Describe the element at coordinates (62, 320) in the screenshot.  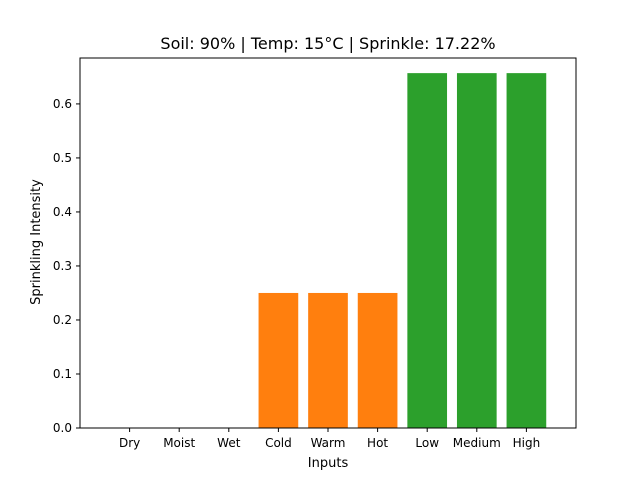
I see `y-tick-label: 0.2` at that location.